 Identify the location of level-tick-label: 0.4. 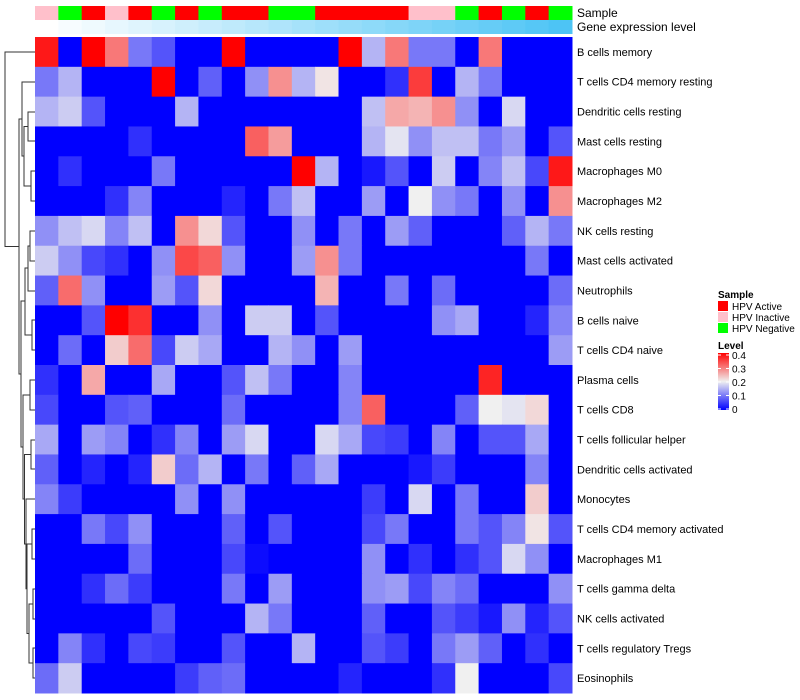
(739, 356).